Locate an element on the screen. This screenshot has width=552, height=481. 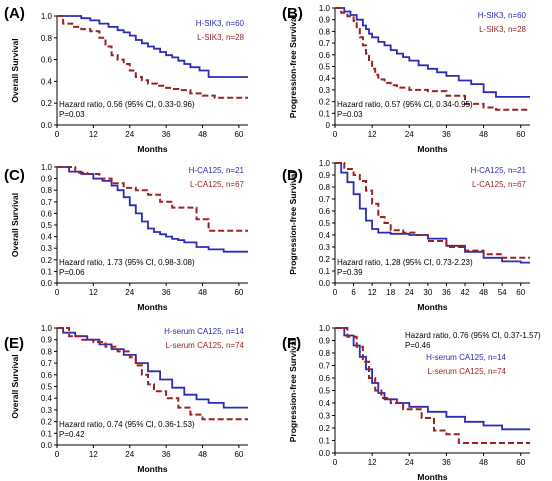
p-value-text: P=0.03 is located at coordinates (72, 114).